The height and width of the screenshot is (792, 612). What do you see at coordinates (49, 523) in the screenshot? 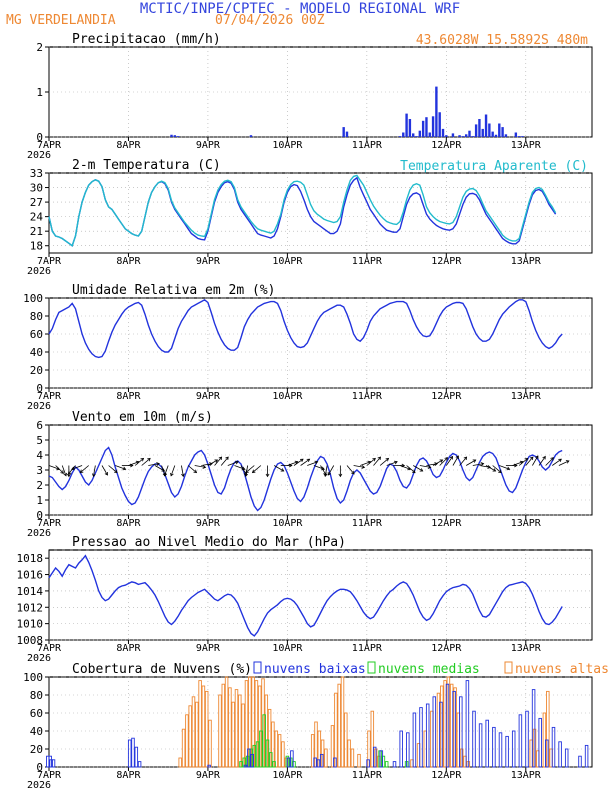
I see `wind-xtick-label: 7APR` at bounding box center [49, 523].